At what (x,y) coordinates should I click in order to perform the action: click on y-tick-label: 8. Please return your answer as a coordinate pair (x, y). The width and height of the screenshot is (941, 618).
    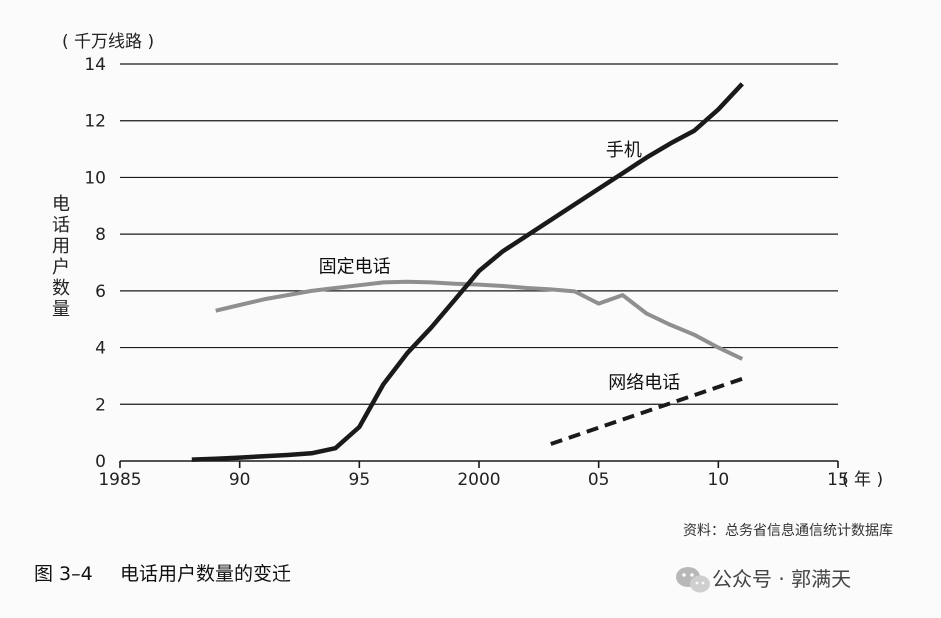
    Looking at the image, I should click on (100, 235).